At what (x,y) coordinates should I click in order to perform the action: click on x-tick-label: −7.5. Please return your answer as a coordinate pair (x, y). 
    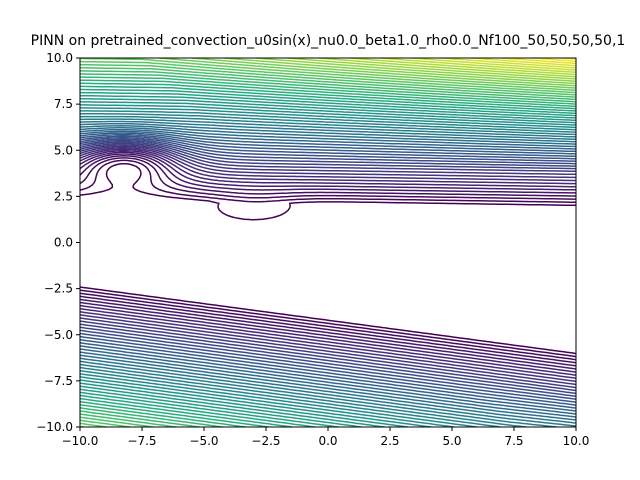
    Looking at the image, I should click on (141, 441).